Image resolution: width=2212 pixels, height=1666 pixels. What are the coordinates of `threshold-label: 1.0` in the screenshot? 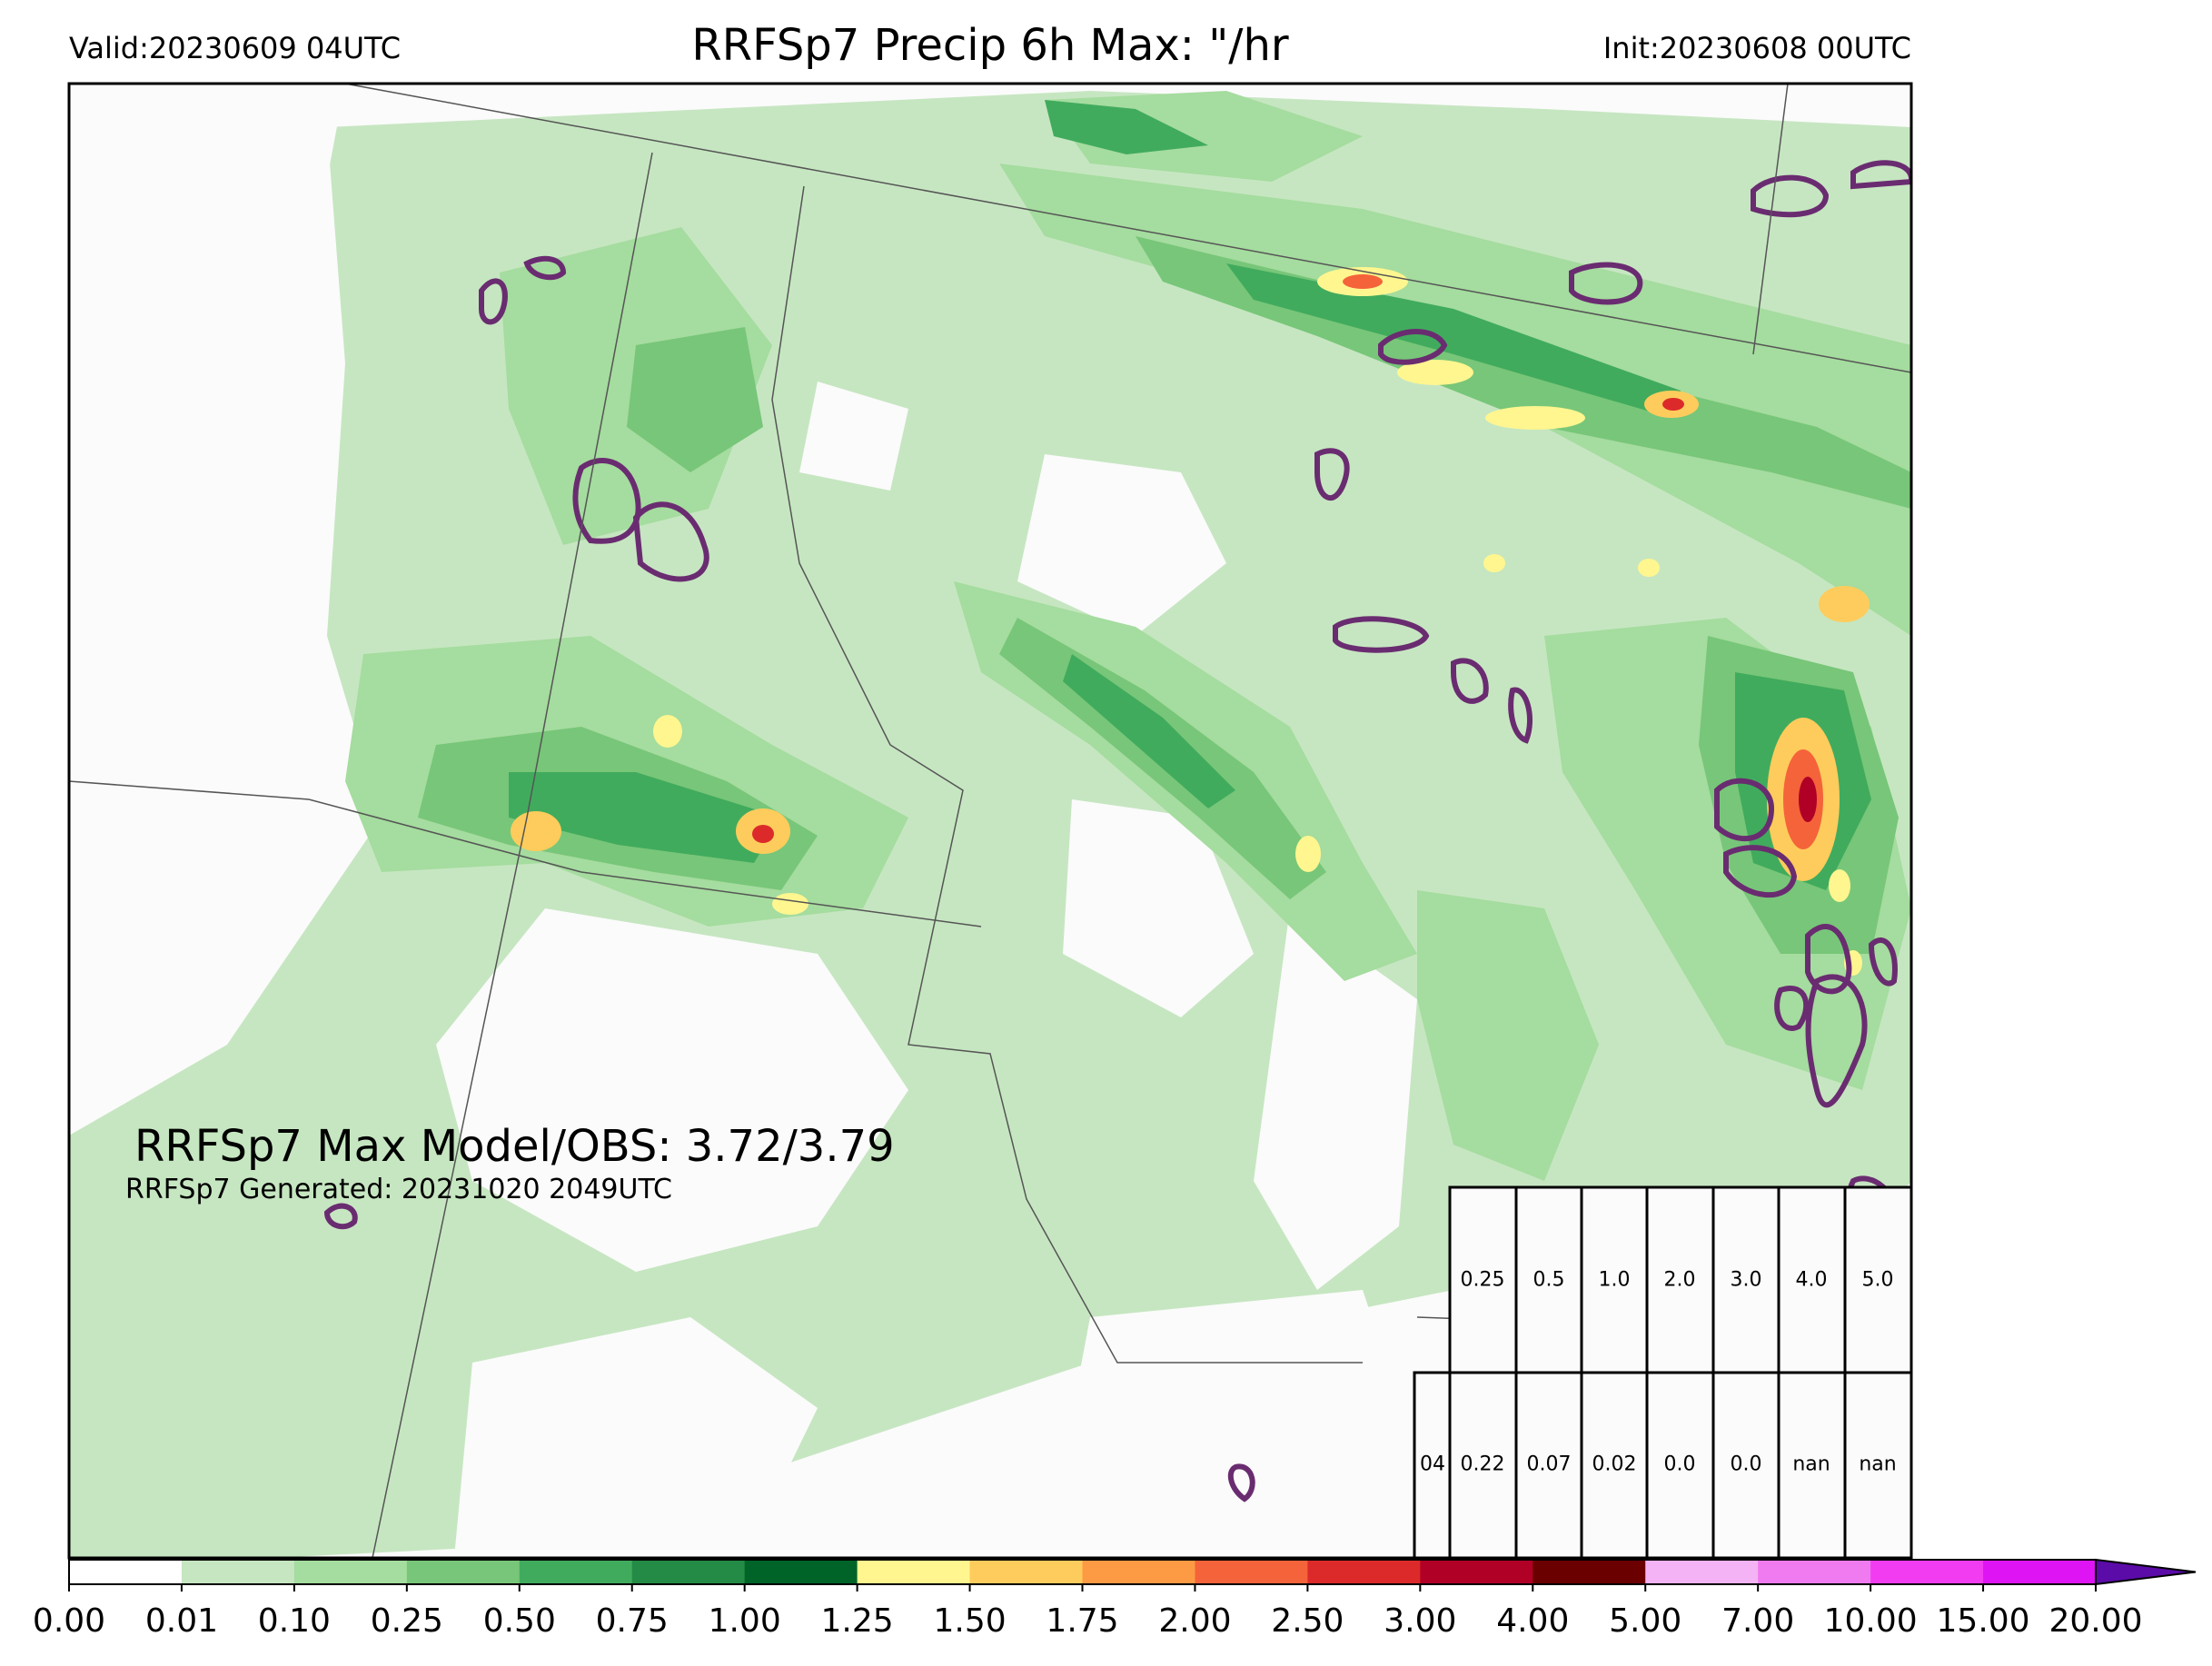 It's located at (1614, 1280).